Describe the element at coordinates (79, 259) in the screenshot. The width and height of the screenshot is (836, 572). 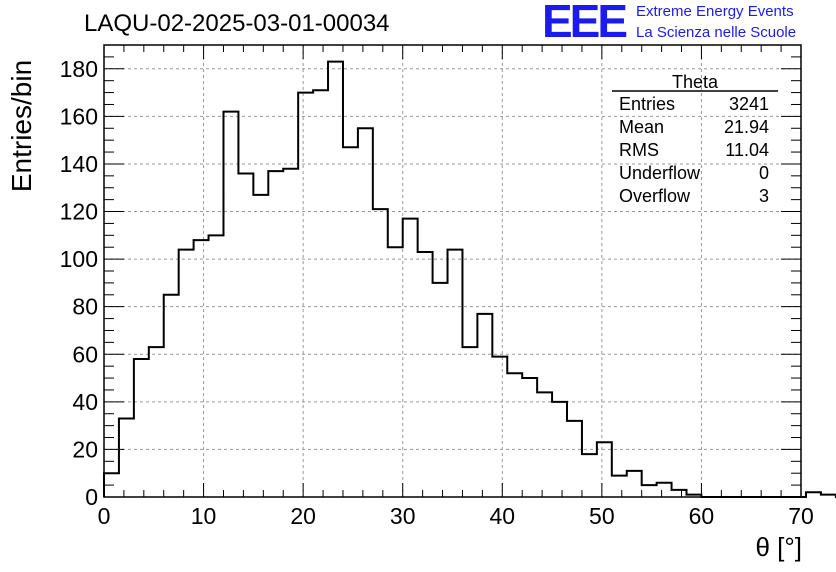
I see `y-tick-label: 100` at that location.